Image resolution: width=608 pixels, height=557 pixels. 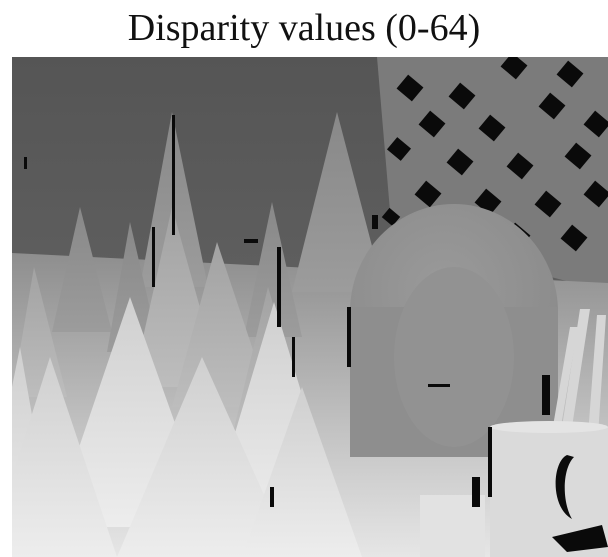 I want to click on lattice-holes, so click(x=494, y=154).